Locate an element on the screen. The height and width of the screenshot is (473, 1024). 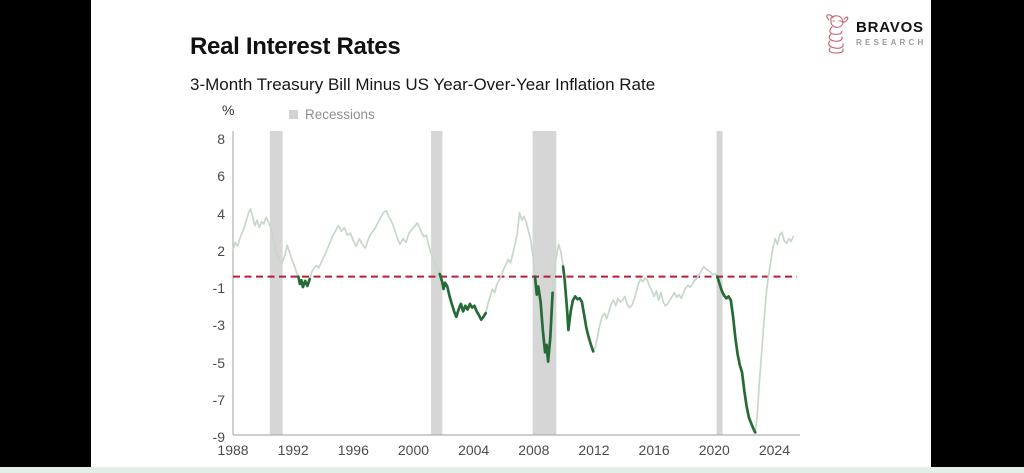
y-tick-label: 4 is located at coordinates (221, 213).